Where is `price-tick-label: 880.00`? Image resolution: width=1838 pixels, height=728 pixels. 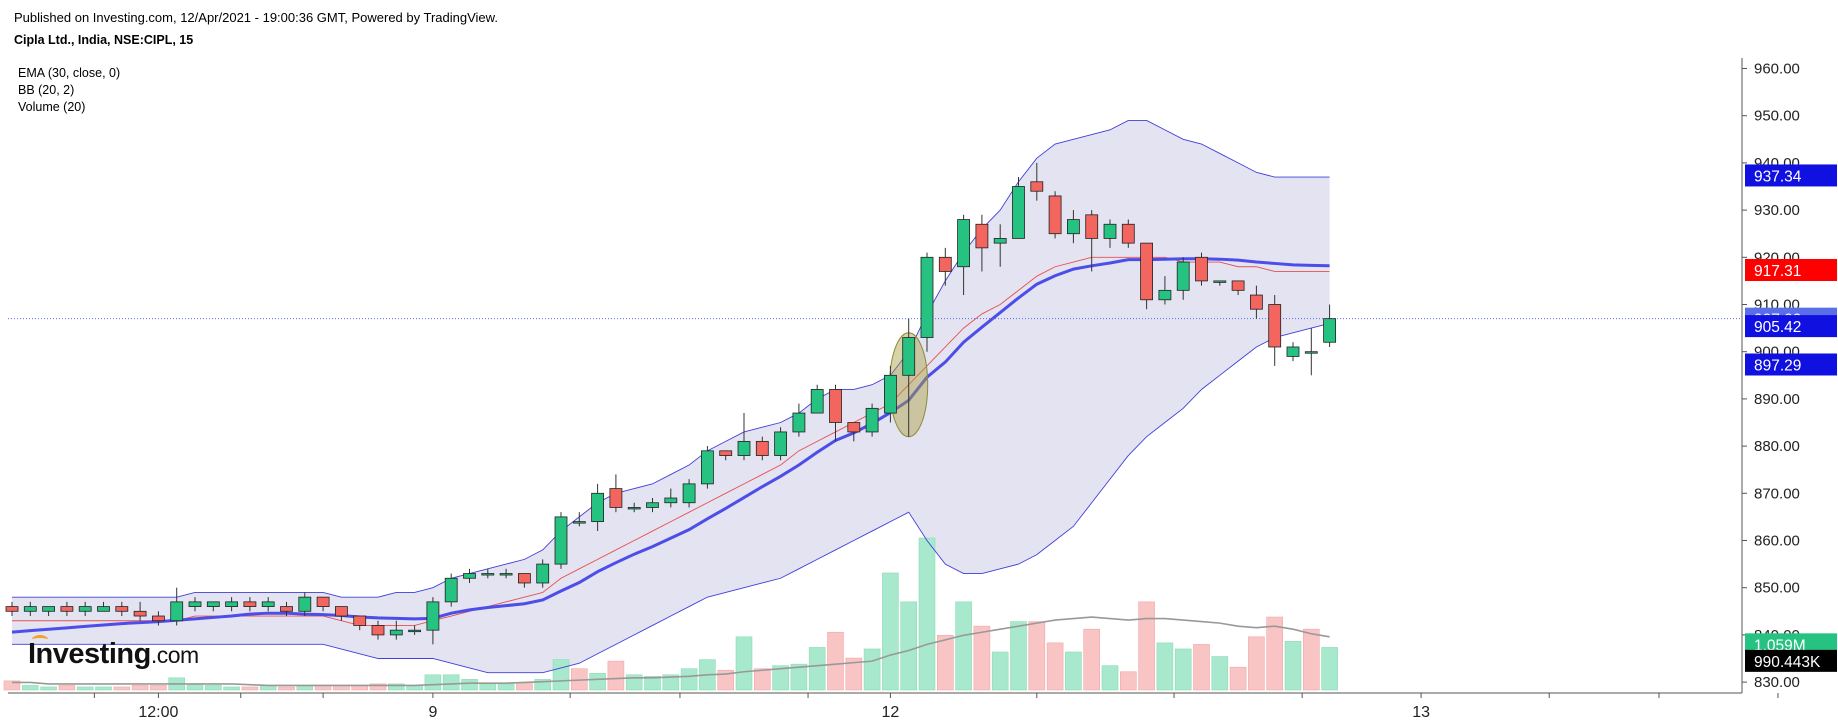 price-tick-label: 880.00 is located at coordinates (1777, 446).